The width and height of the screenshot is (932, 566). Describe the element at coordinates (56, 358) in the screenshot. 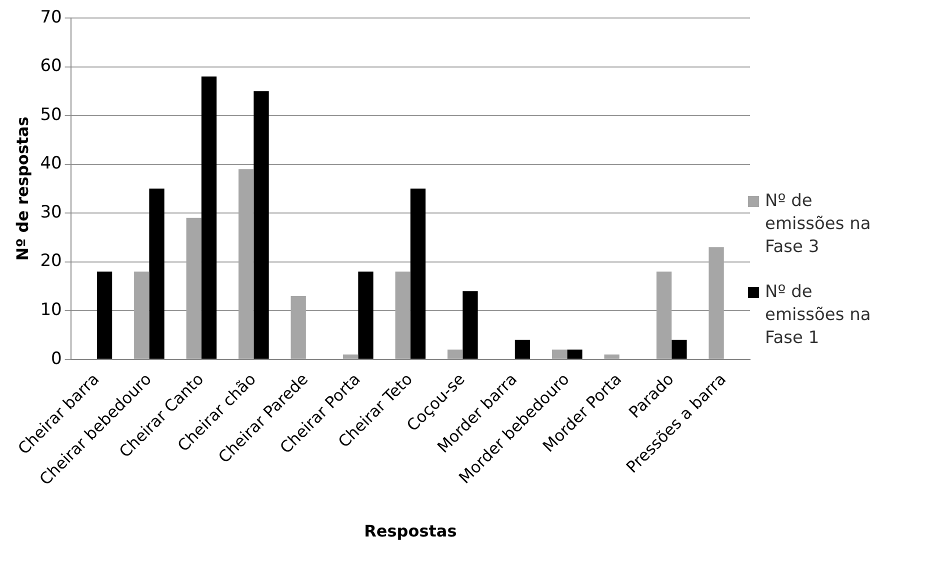

I see `y-tick-label: 0` at that location.